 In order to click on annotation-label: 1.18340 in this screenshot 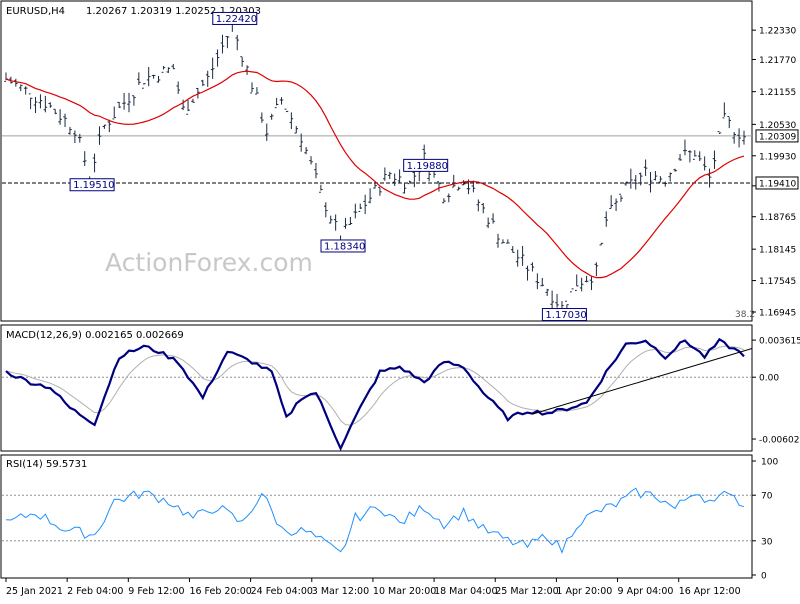, I will do `click(344, 246)`.